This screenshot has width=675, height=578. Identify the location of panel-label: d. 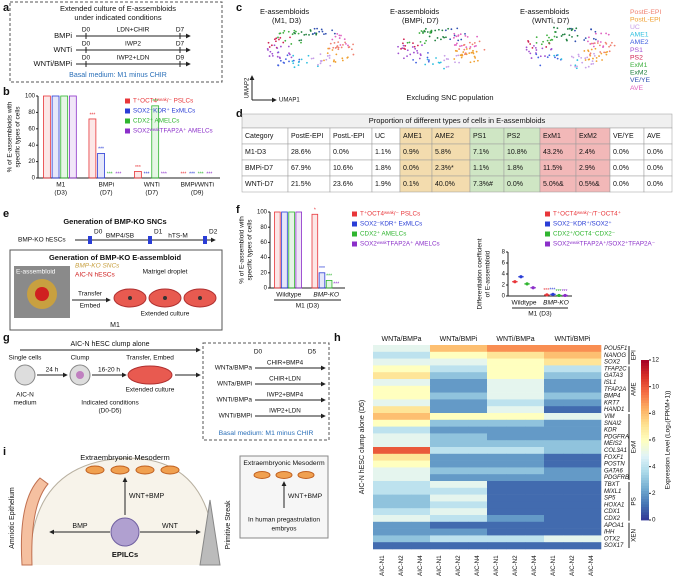
(239, 114).